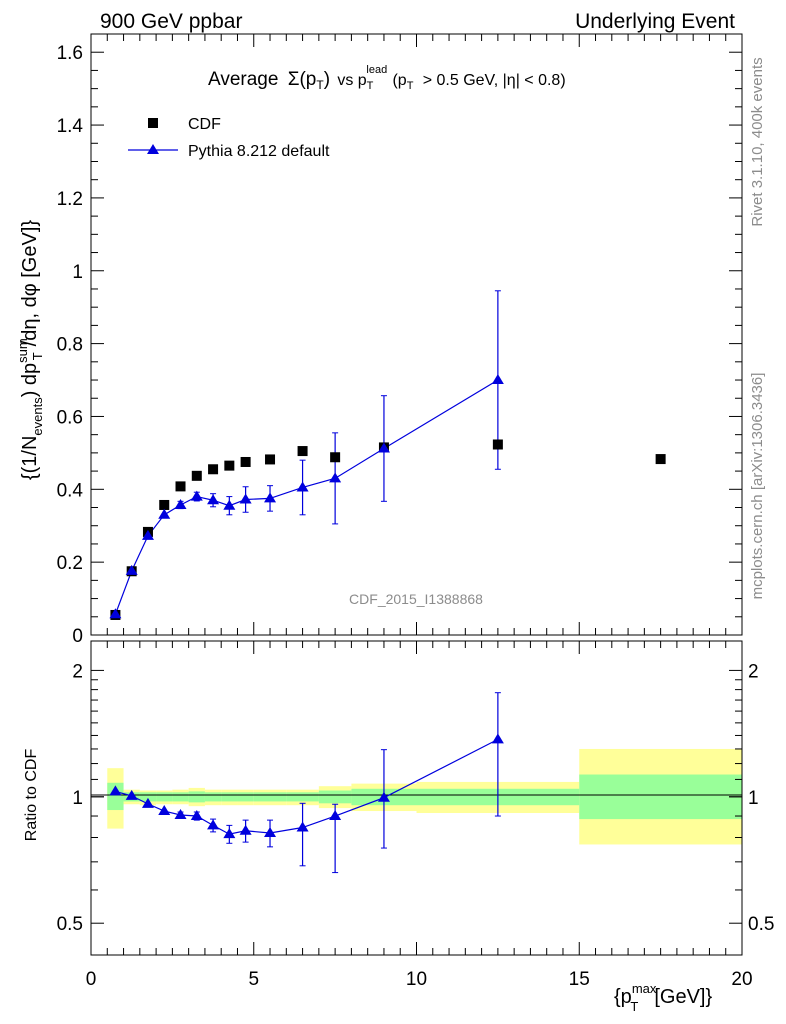 This screenshot has width=786, height=1024. What do you see at coordinates (229, 138) in the screenshot?
I see `legend: CDF Pythia 8.212 default` at bounding box center [229, 138].